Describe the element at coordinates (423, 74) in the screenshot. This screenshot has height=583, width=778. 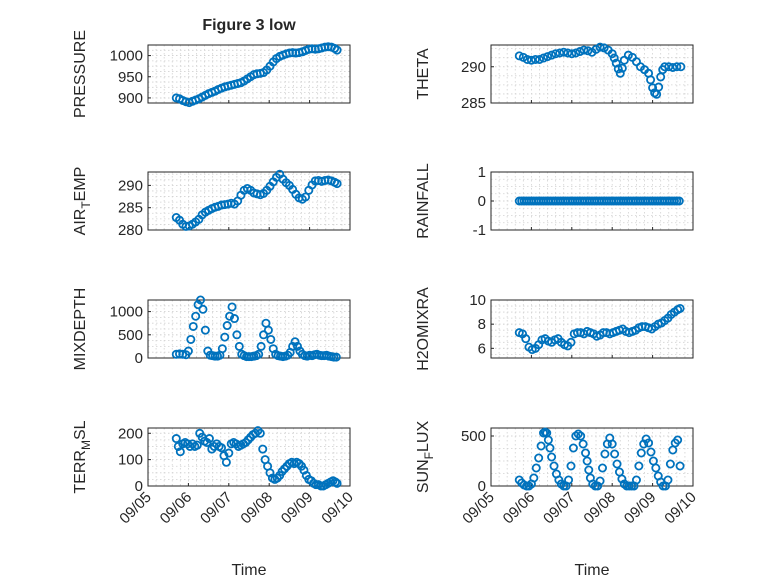
I see `y-axis-label: THETA` at that location.